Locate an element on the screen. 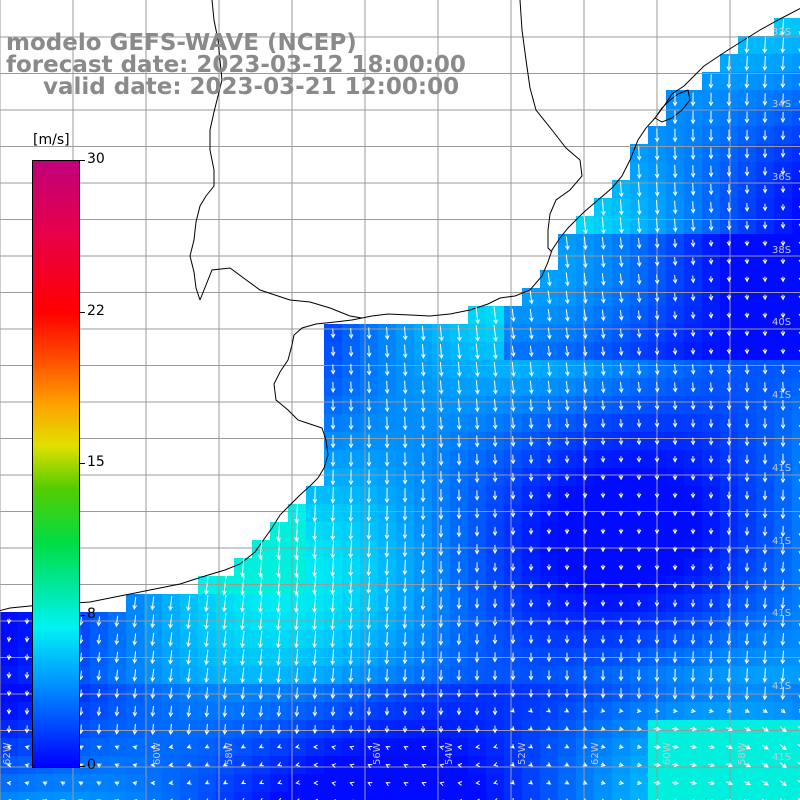  lon-label: 54W is located at coordinates (449, 753).